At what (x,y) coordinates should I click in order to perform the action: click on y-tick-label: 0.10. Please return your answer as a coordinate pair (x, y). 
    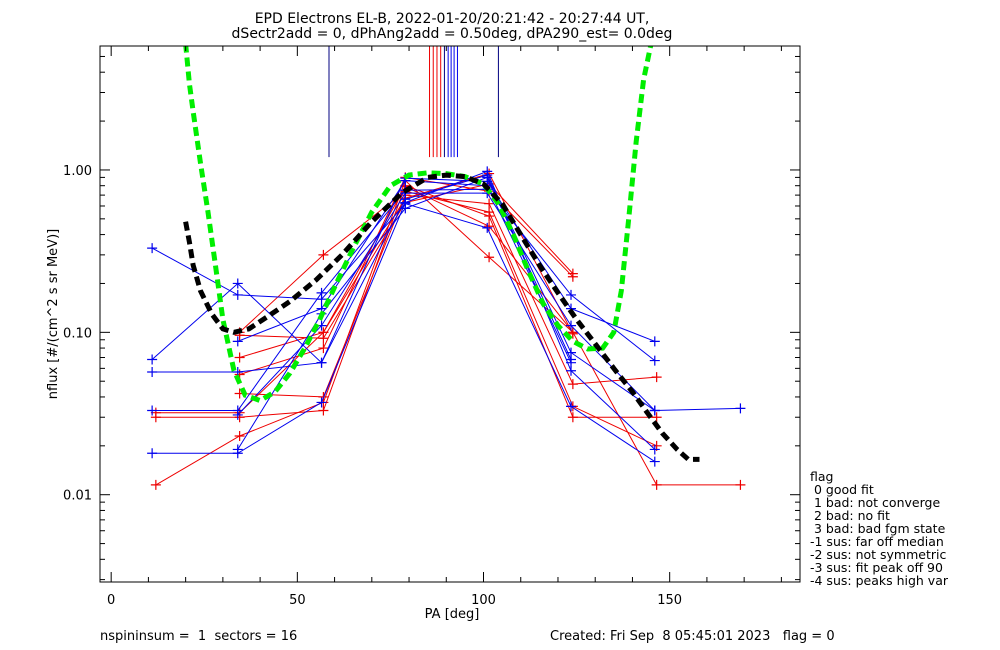
    Looking at the image, I should click on (77, 333).